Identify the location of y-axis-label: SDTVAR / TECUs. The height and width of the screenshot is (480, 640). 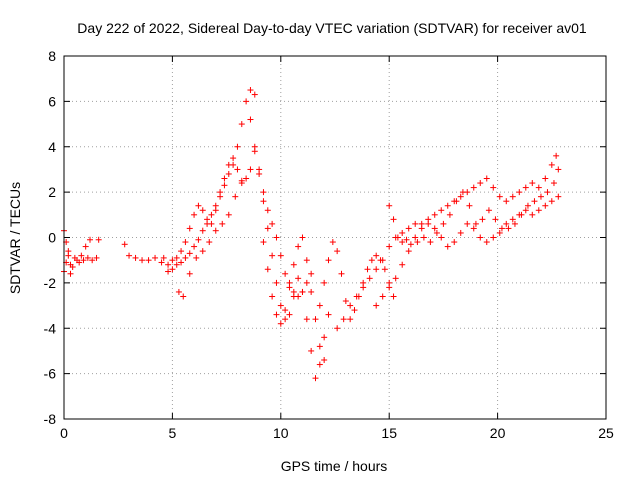
(15, 238).